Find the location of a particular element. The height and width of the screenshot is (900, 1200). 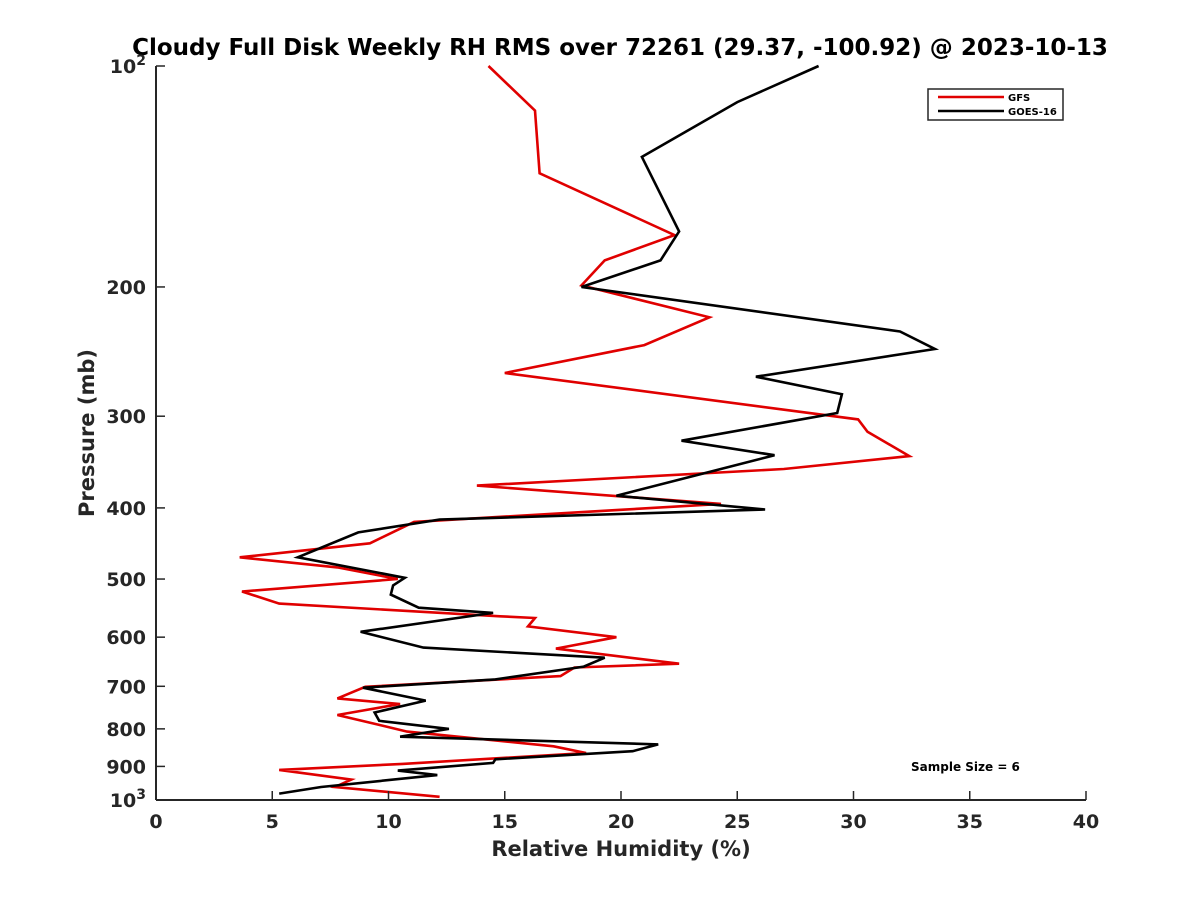

x-axis-label: Relative Humidity (%) is located at coordinates (620, 849).